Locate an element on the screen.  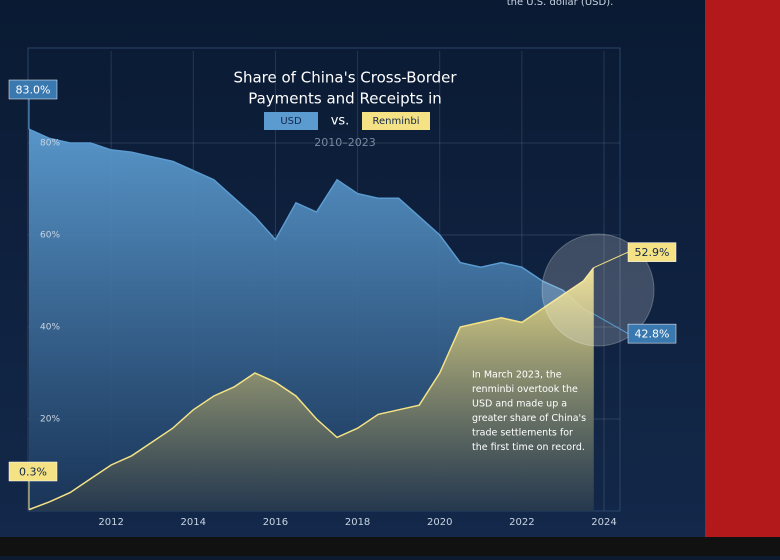
x-tick-label: 2020 is located at coordinates (439, 522).